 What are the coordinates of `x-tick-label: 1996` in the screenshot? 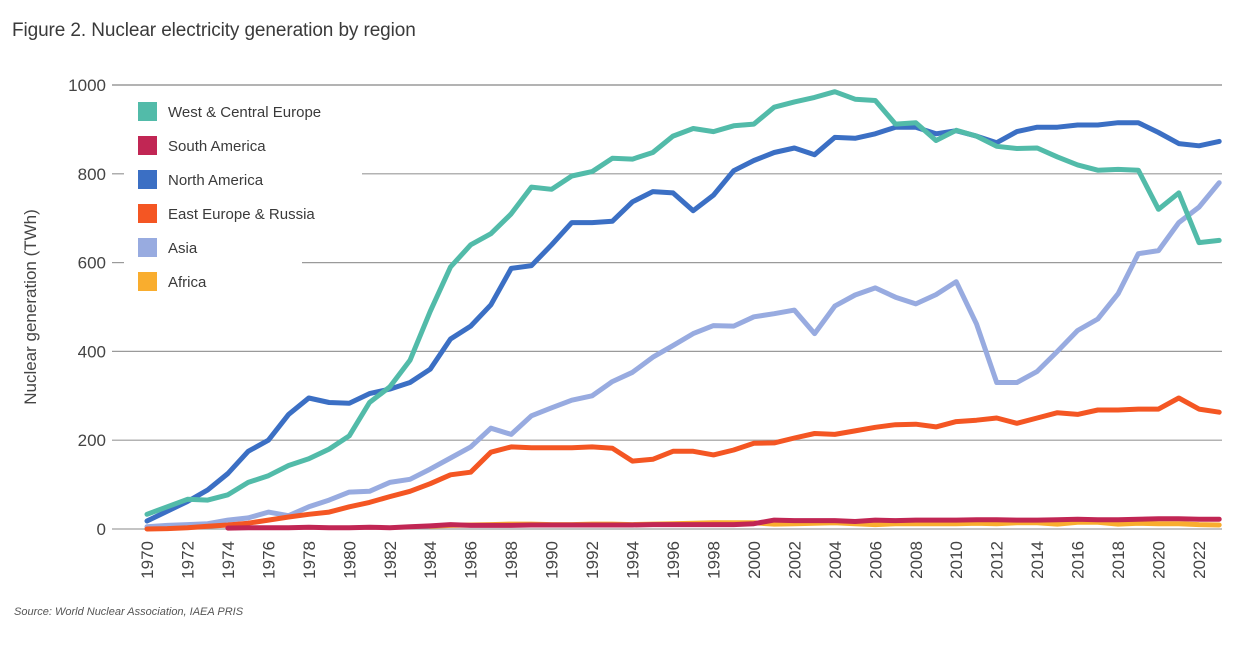 It's located at (673, 560).